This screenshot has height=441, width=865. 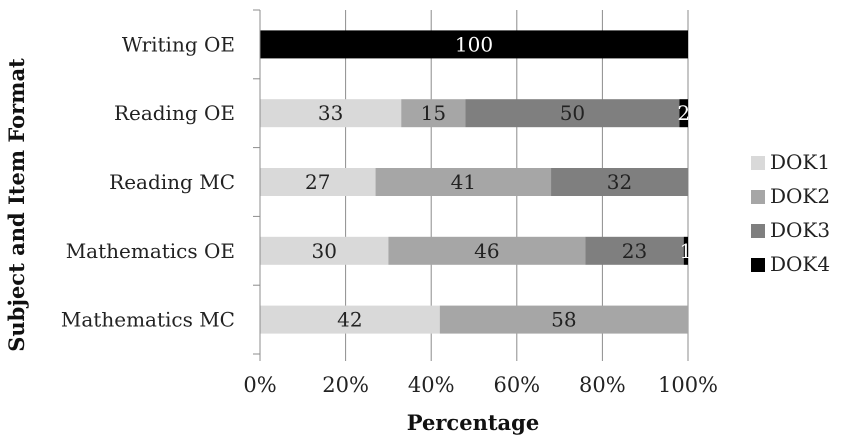 What do you see at coordinates (259, 385) in the screenshot?
I see `x-tick-label: 0%` at bounding box center [259, 385].